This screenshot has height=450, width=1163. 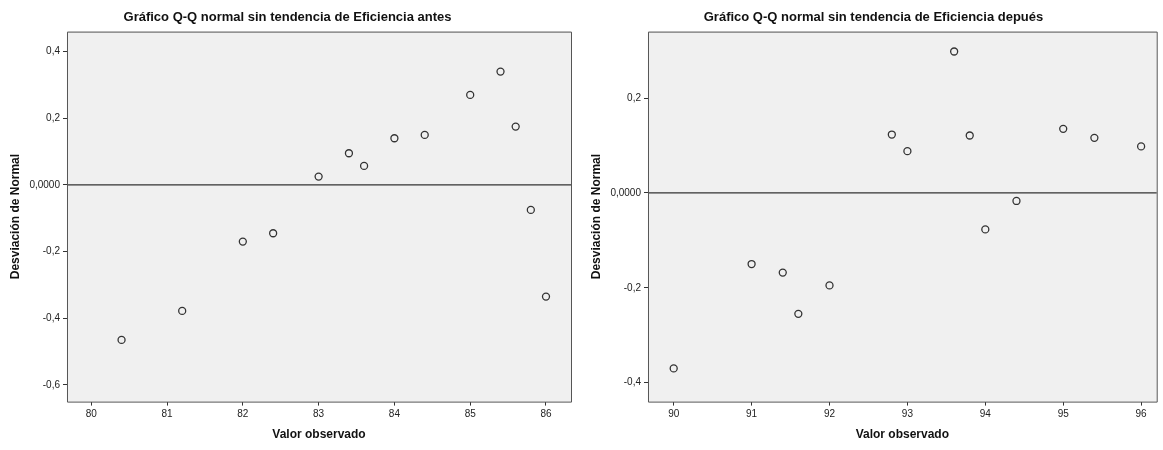 What do you see at coordinates (546, 414) in the screenshot?
I see `x-tick-label: 86` at bounding box center [546, 414].